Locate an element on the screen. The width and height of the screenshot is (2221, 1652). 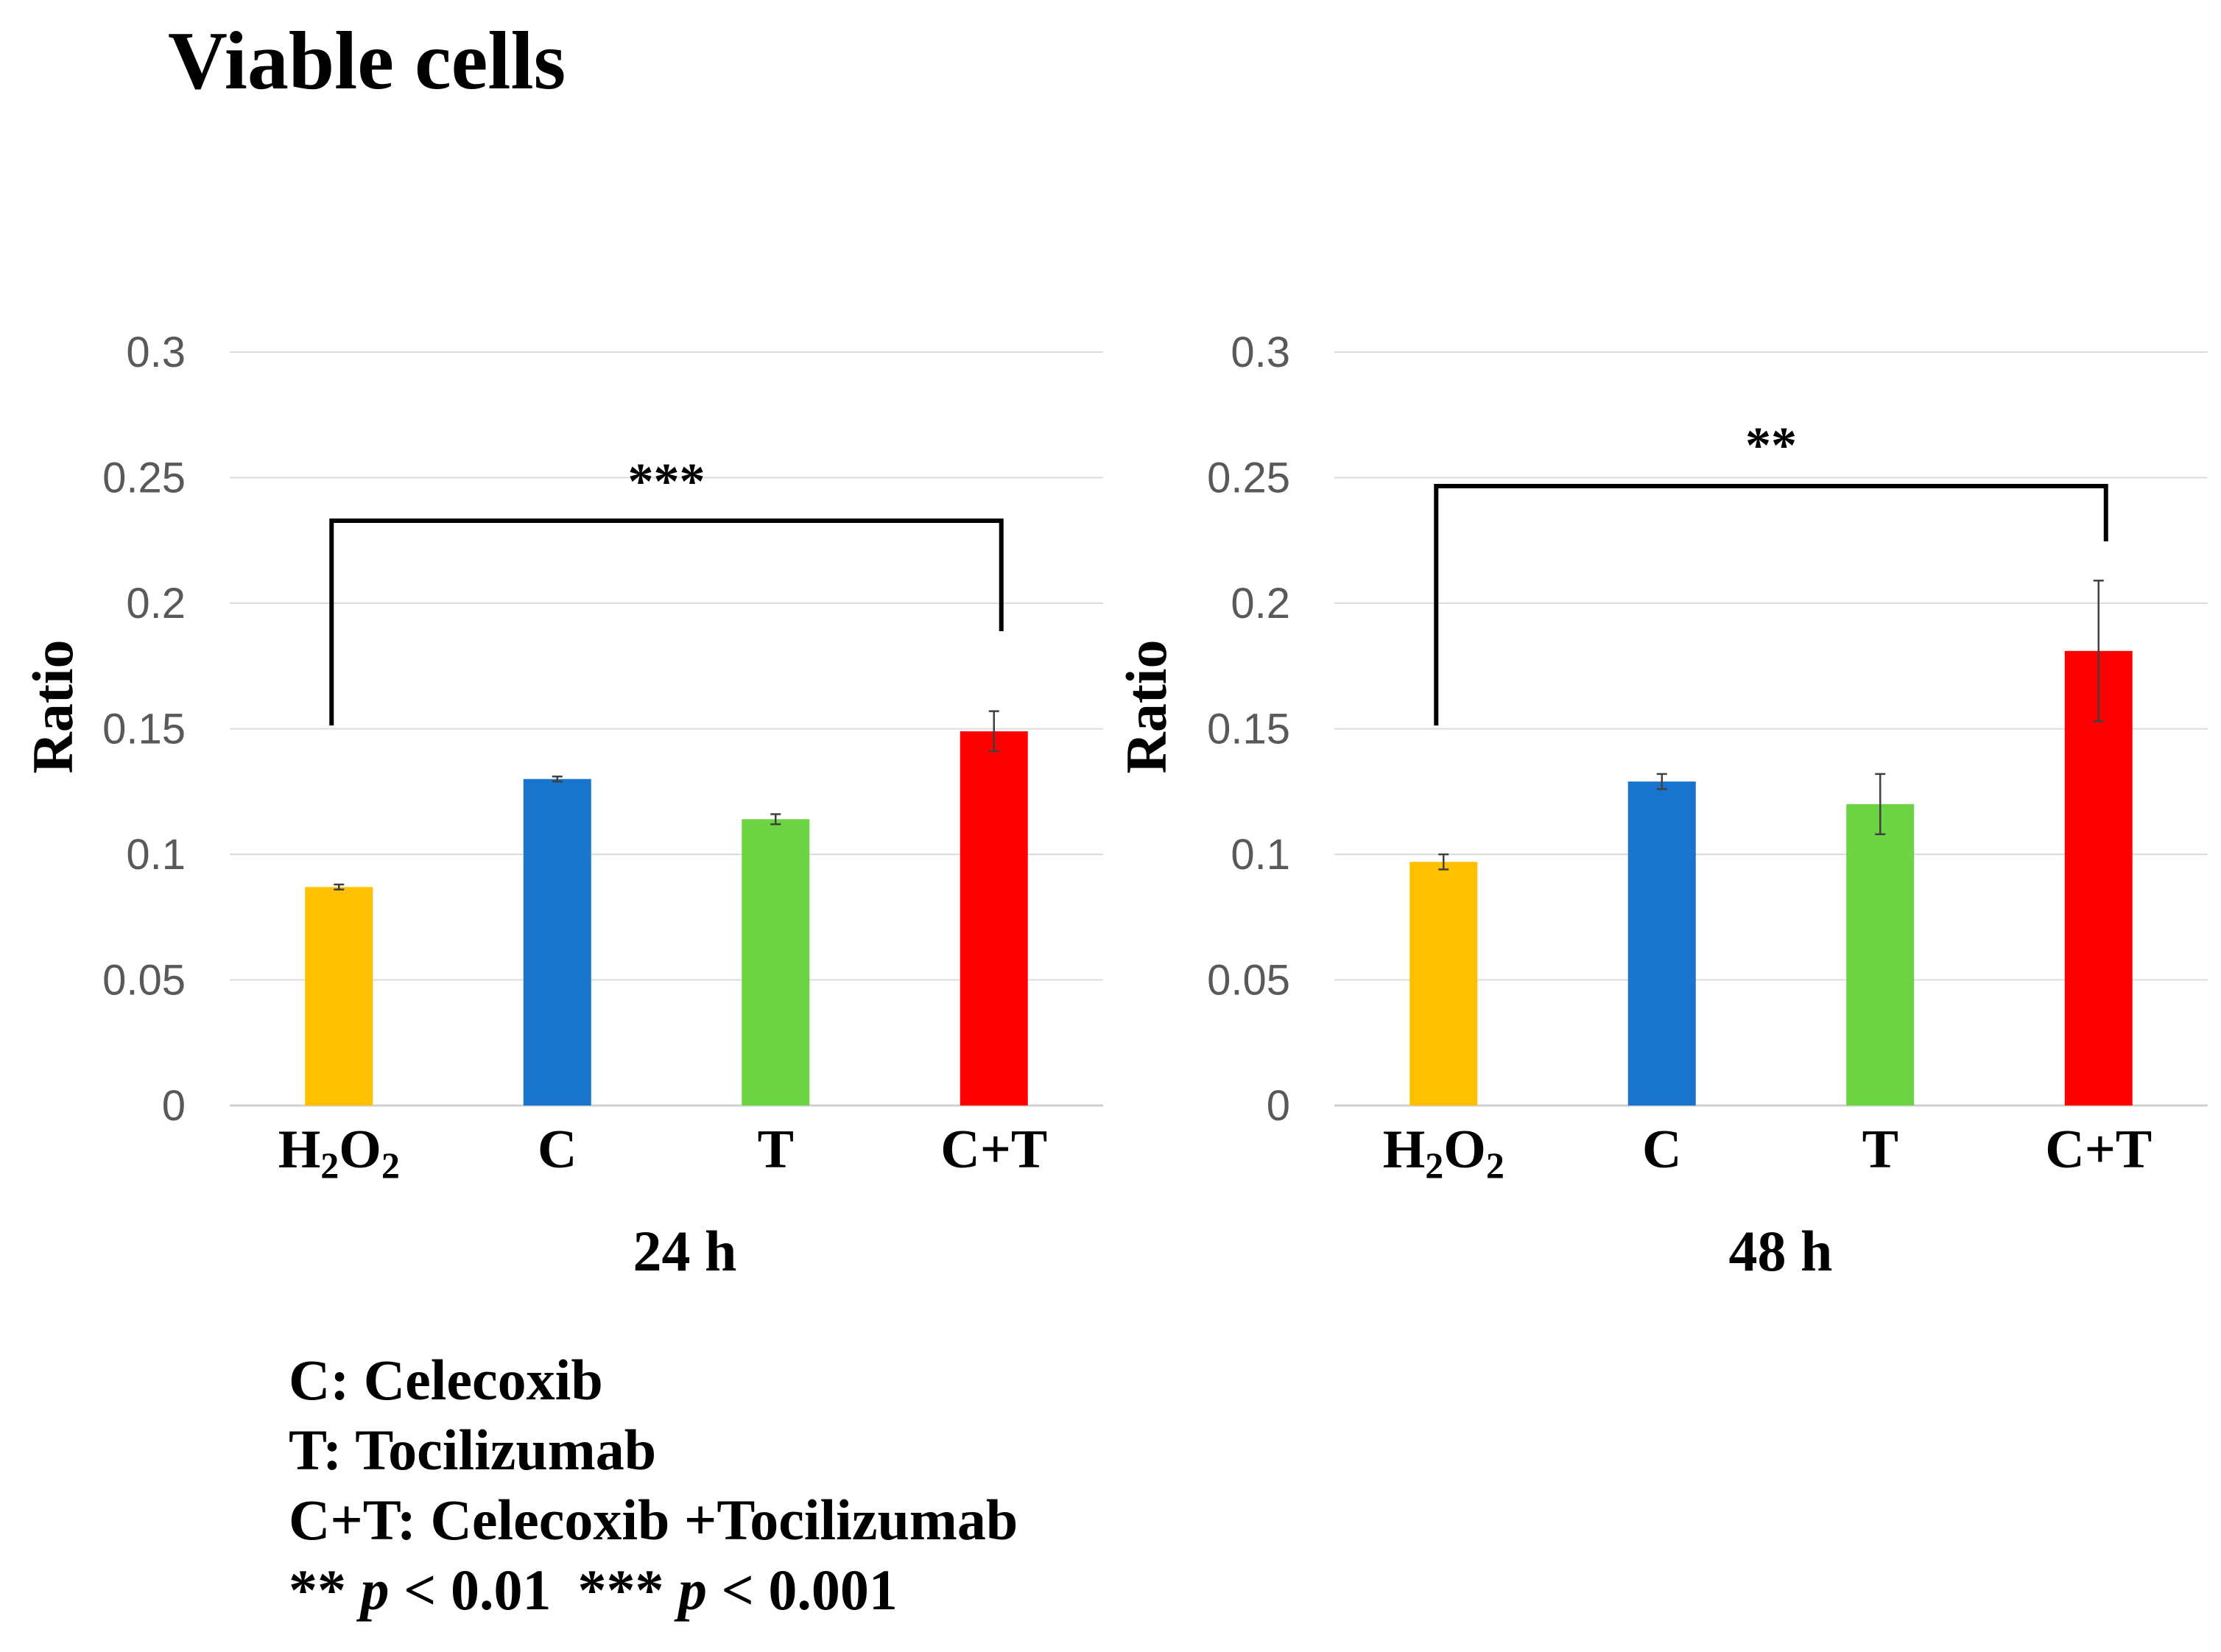
legend-line-significance: ** p < 0.01 *** p < 0.001 is located at coordinates (653, 1590).